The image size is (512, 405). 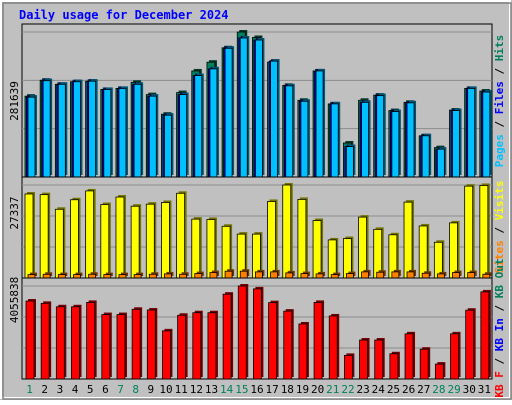 What do you see at coordinates (105, 389) in the screenshot?
I see `x-tick-label-day-6: 6` at bounding box center [105, 389].